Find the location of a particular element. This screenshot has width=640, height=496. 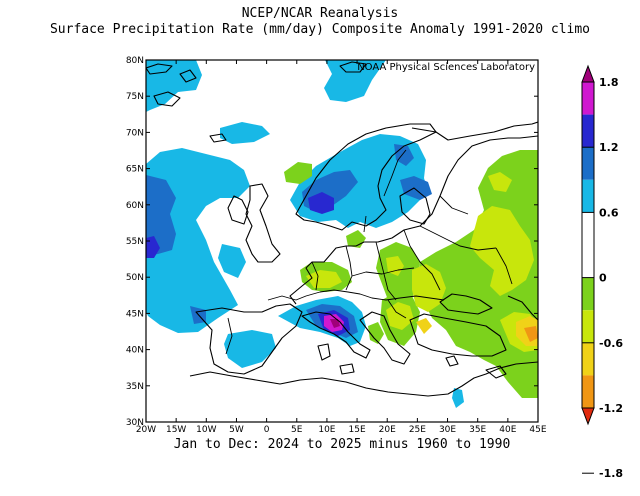

credit-label: NOAA Physical Sciences Laboratory is located at coordinates (446, 67).